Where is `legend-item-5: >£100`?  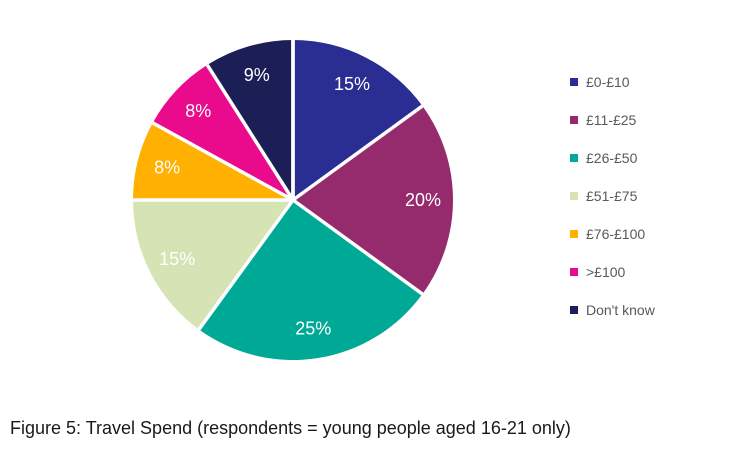
legend-item-5: >£100 is located at coordinates (612, 272).